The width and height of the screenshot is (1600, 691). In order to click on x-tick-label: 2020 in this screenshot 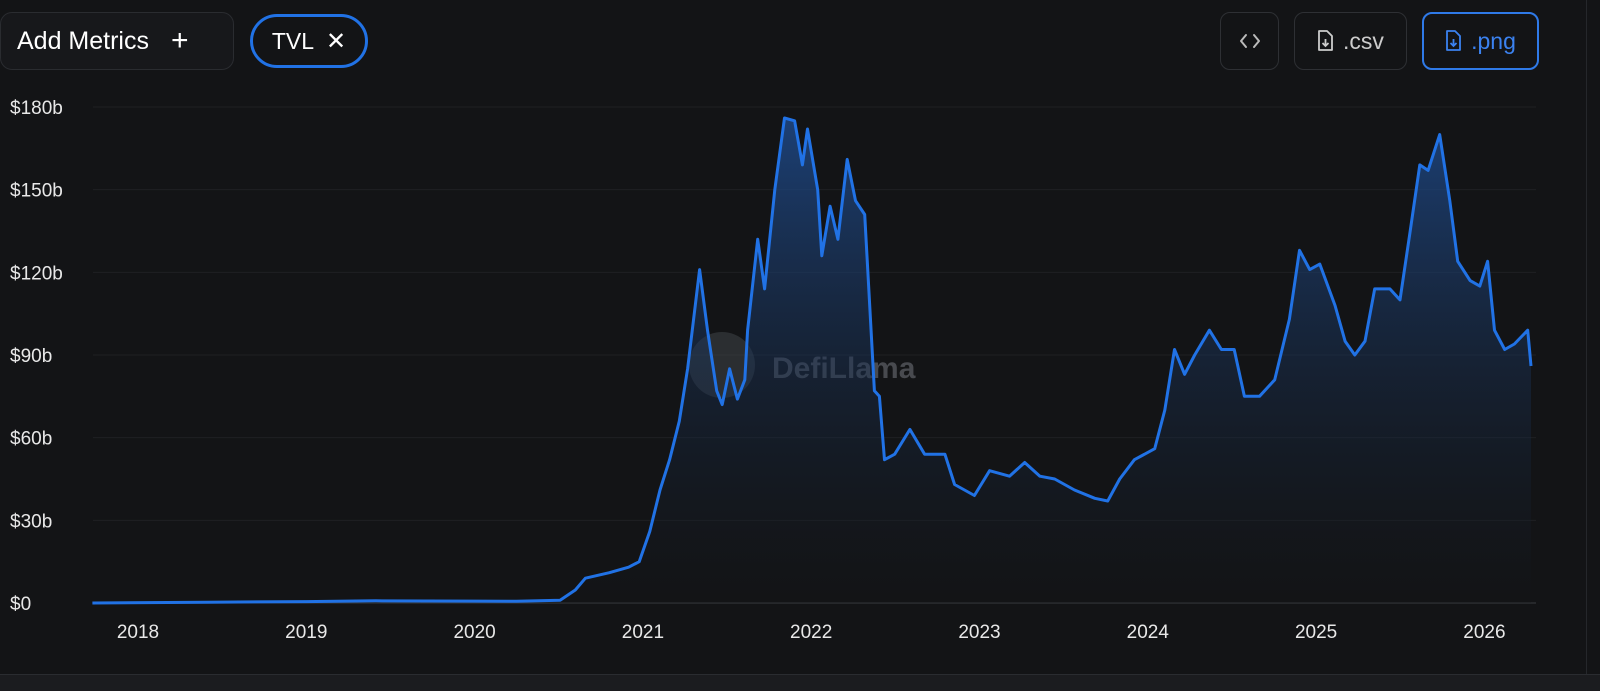, I will do `click(474, 632)`.